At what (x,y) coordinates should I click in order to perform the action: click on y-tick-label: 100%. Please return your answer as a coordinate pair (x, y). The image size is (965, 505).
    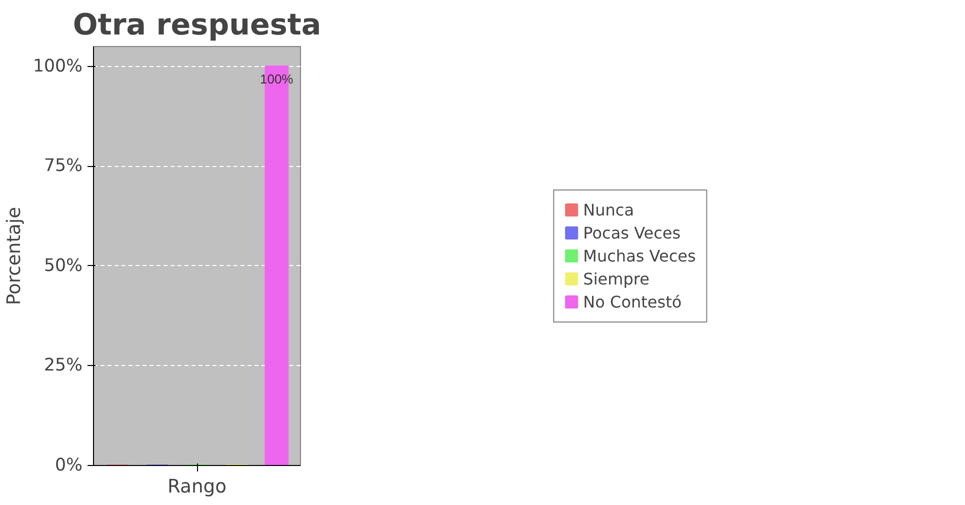
    Looking at the image, I should click on (57, 66).